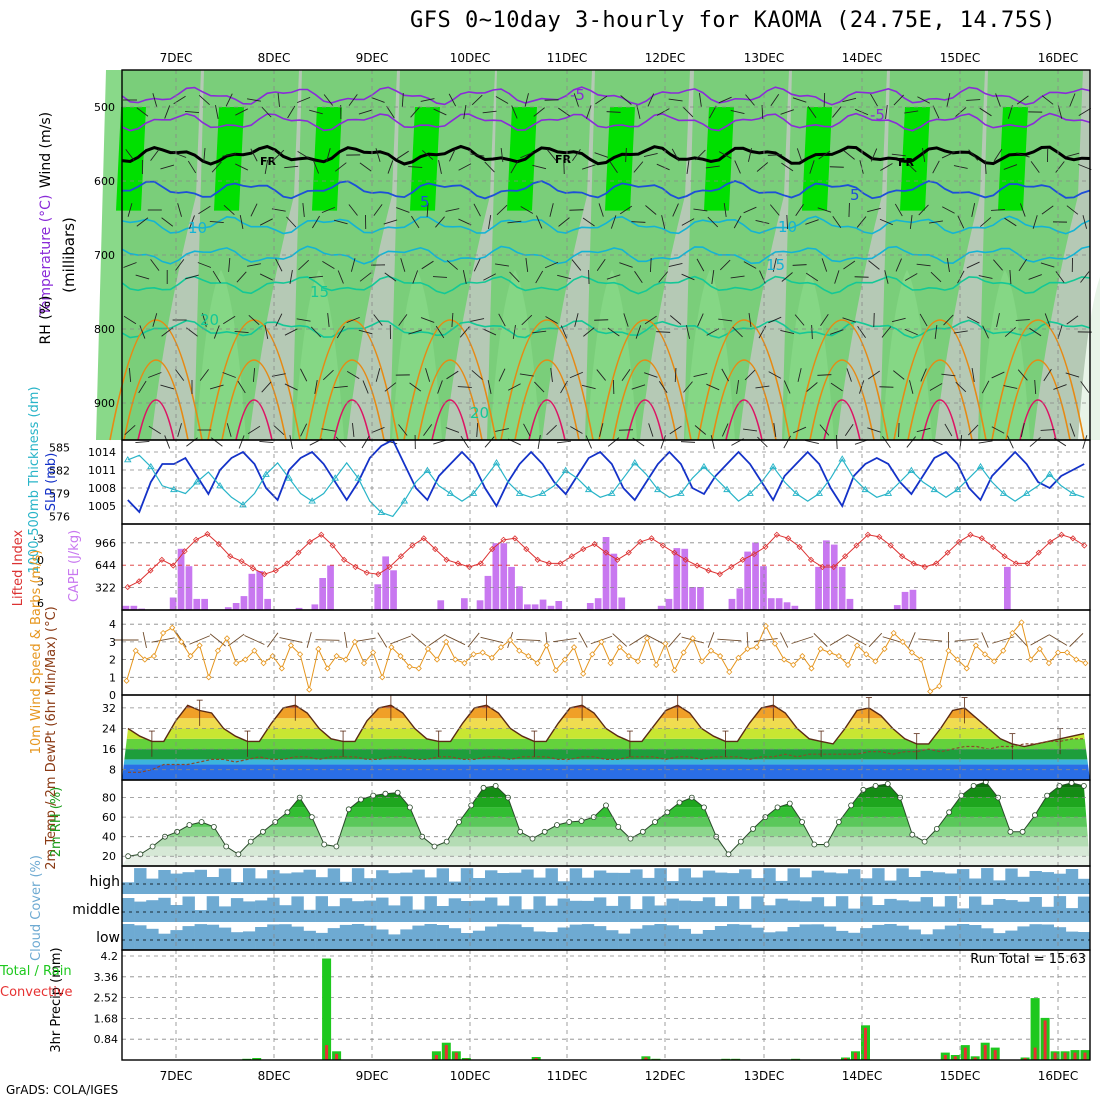  Describe the element at coordinates (74, 566) in the screenshot. I see `cape-axis-label: CAPE (J/kg)` at that location.